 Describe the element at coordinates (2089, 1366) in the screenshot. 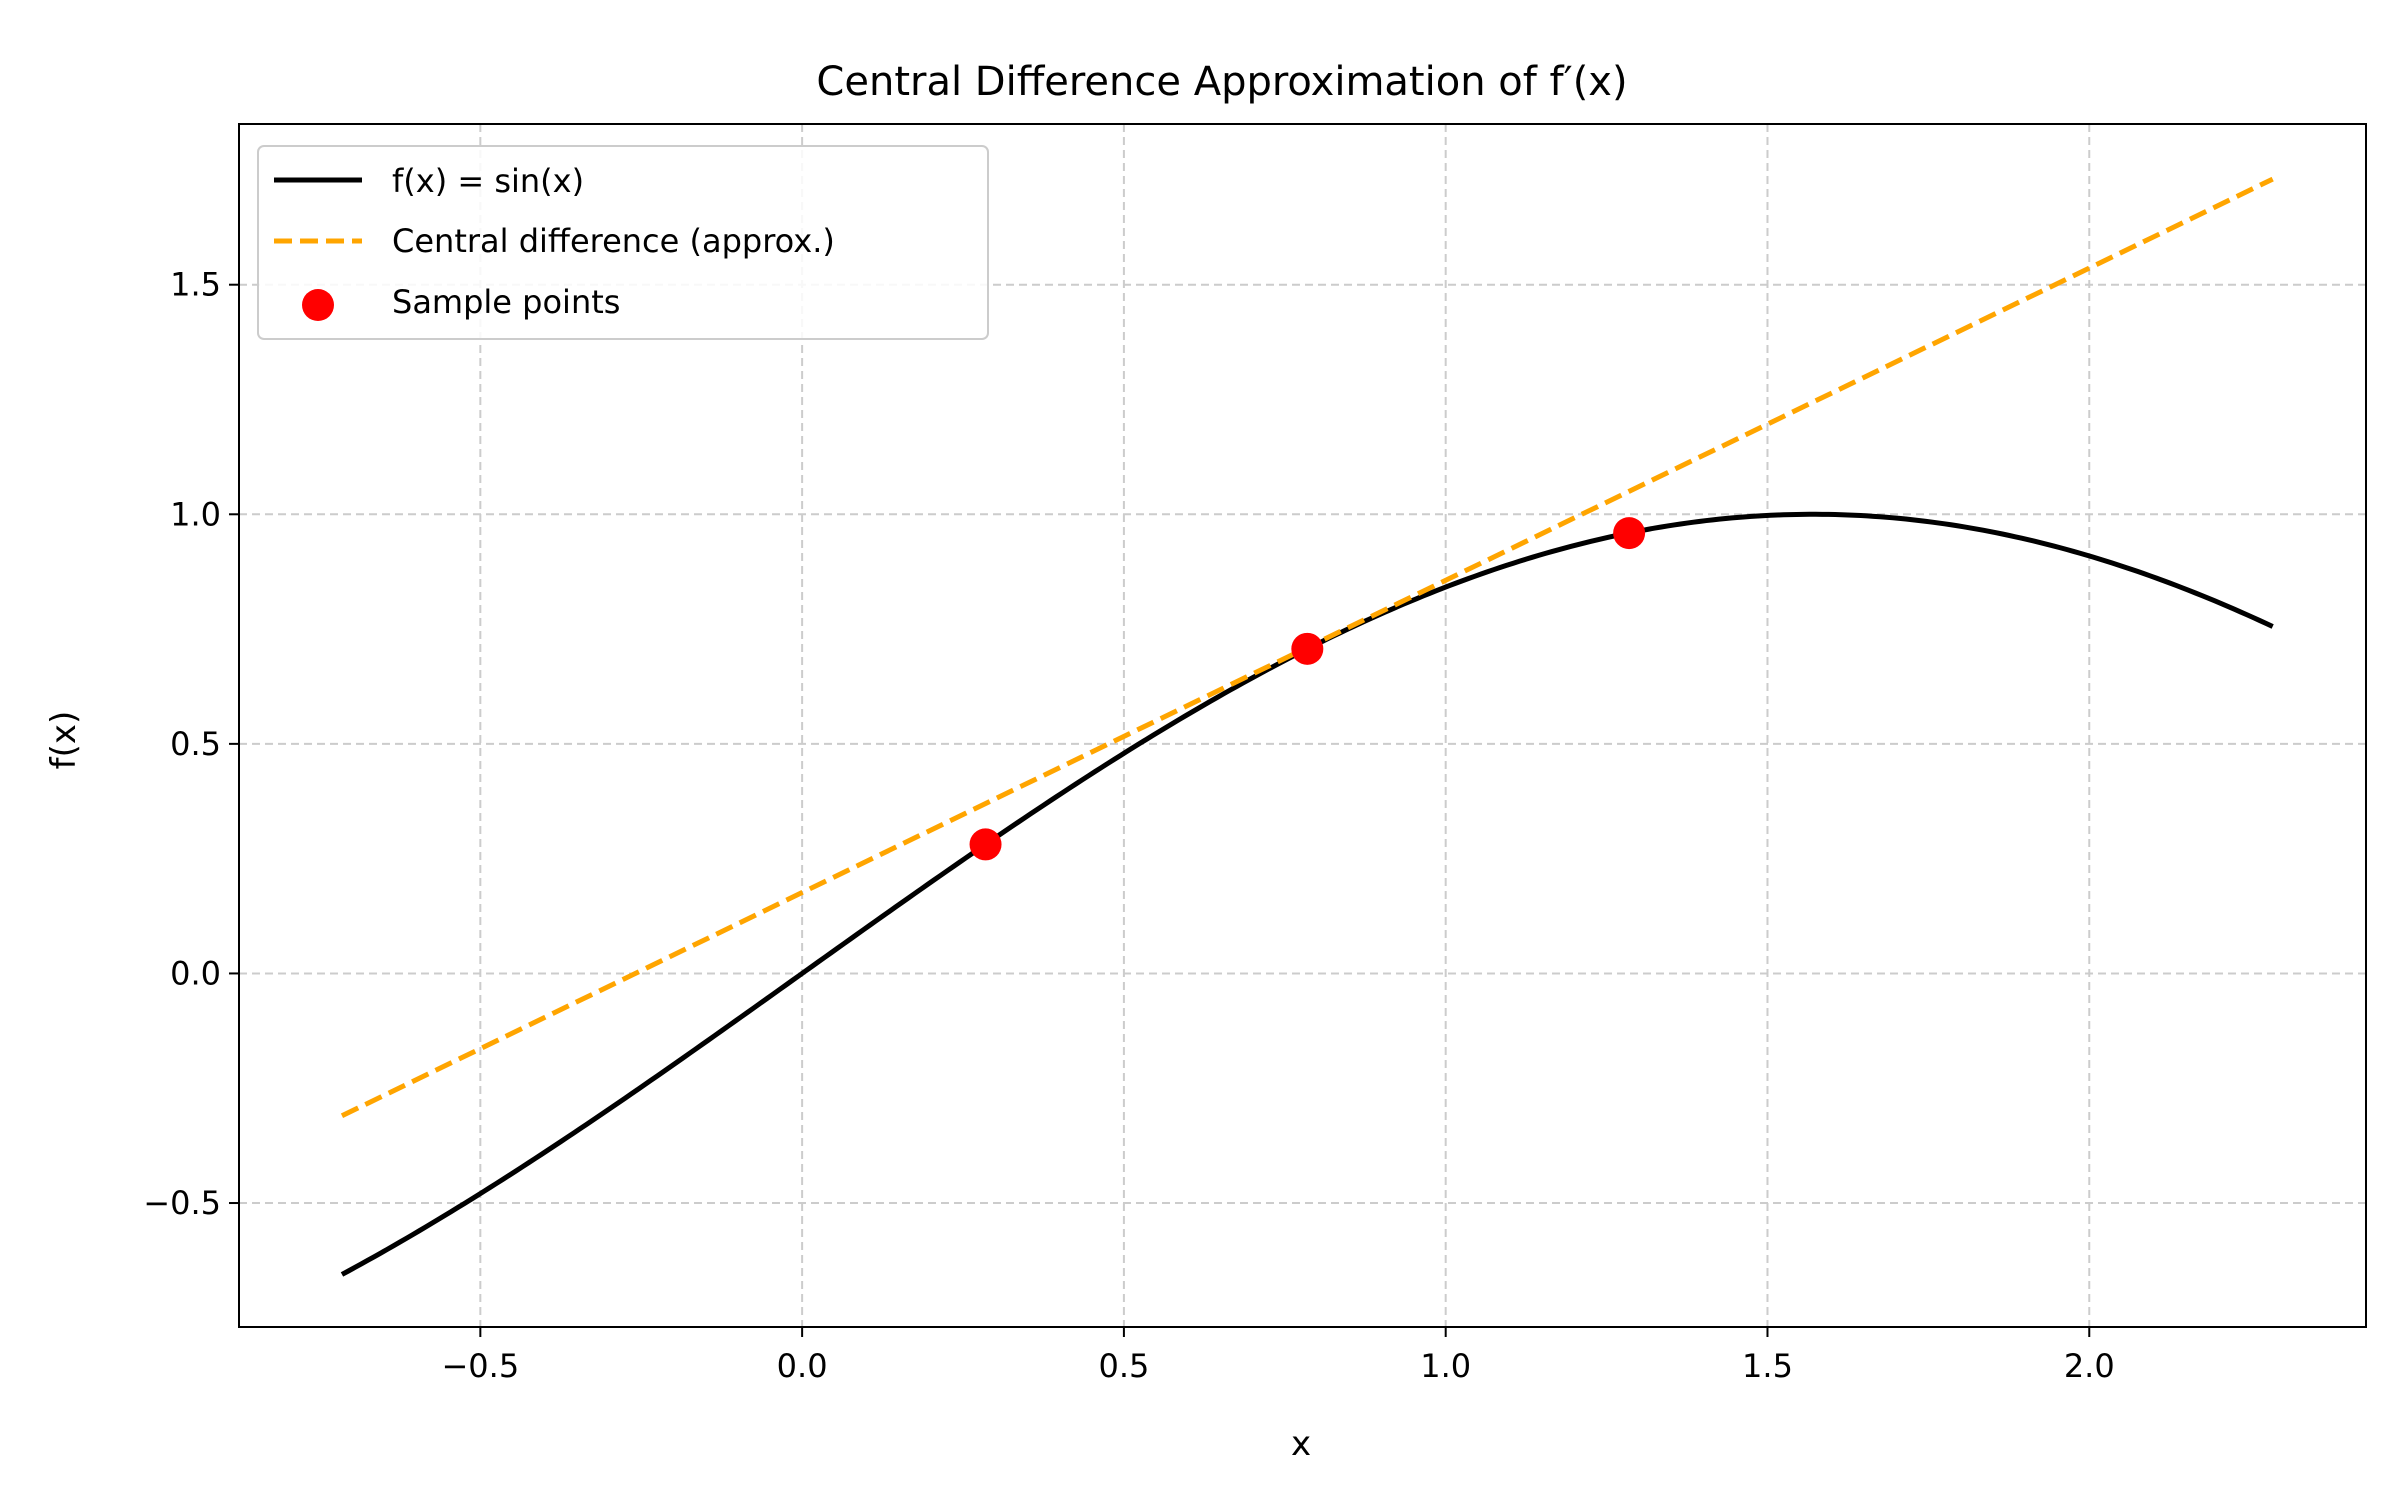

I see `x-tick-label: 2.0` at that location.